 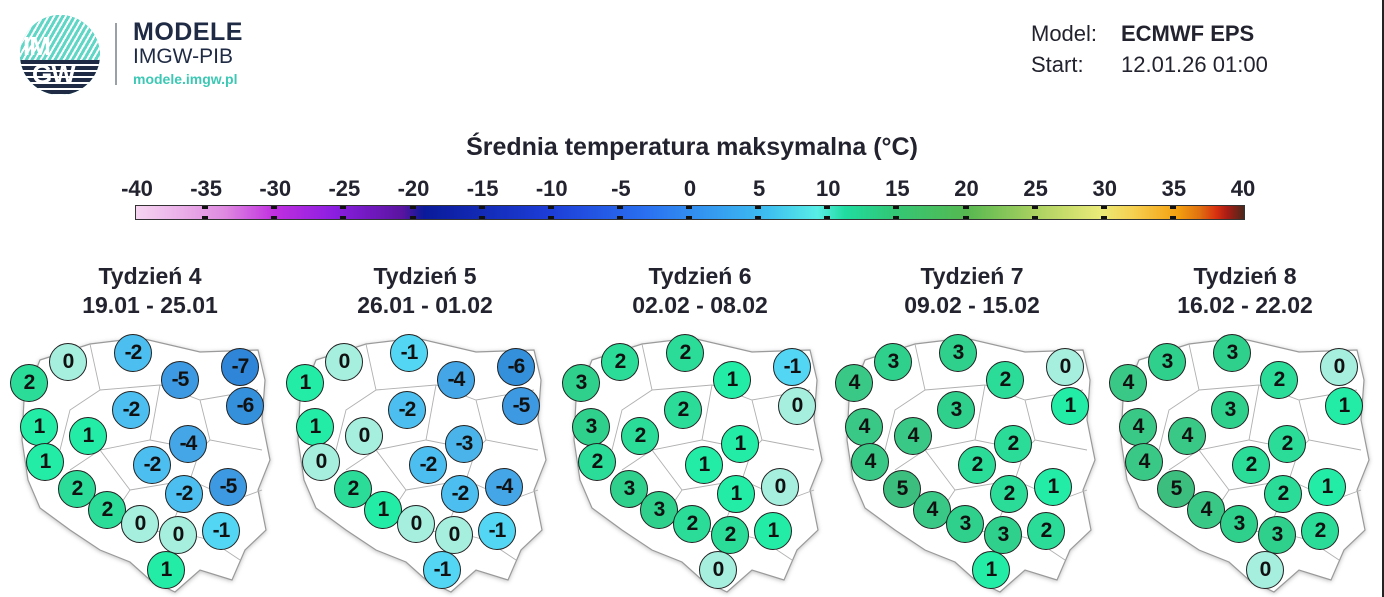 What do you see at coordinates (1245, 276) in the screenshot?
I see `week-label: Tydzień 8` at bounding box center [1245, 276].